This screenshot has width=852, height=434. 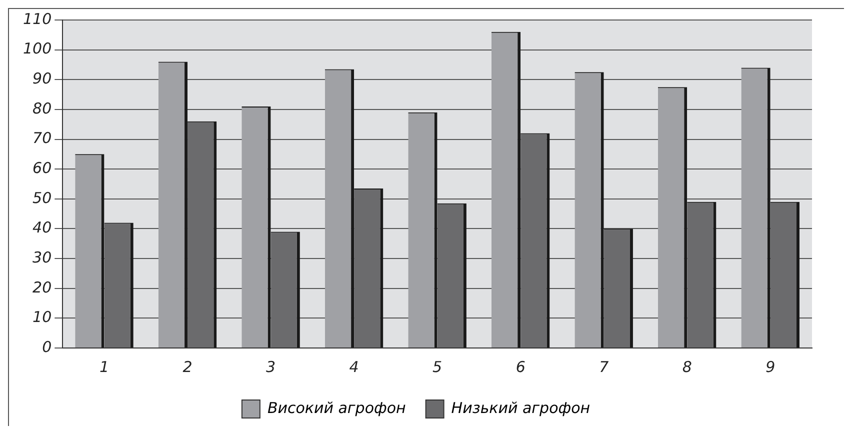 I want to click on x-tick-label: 8, so click(x=687, y=367).